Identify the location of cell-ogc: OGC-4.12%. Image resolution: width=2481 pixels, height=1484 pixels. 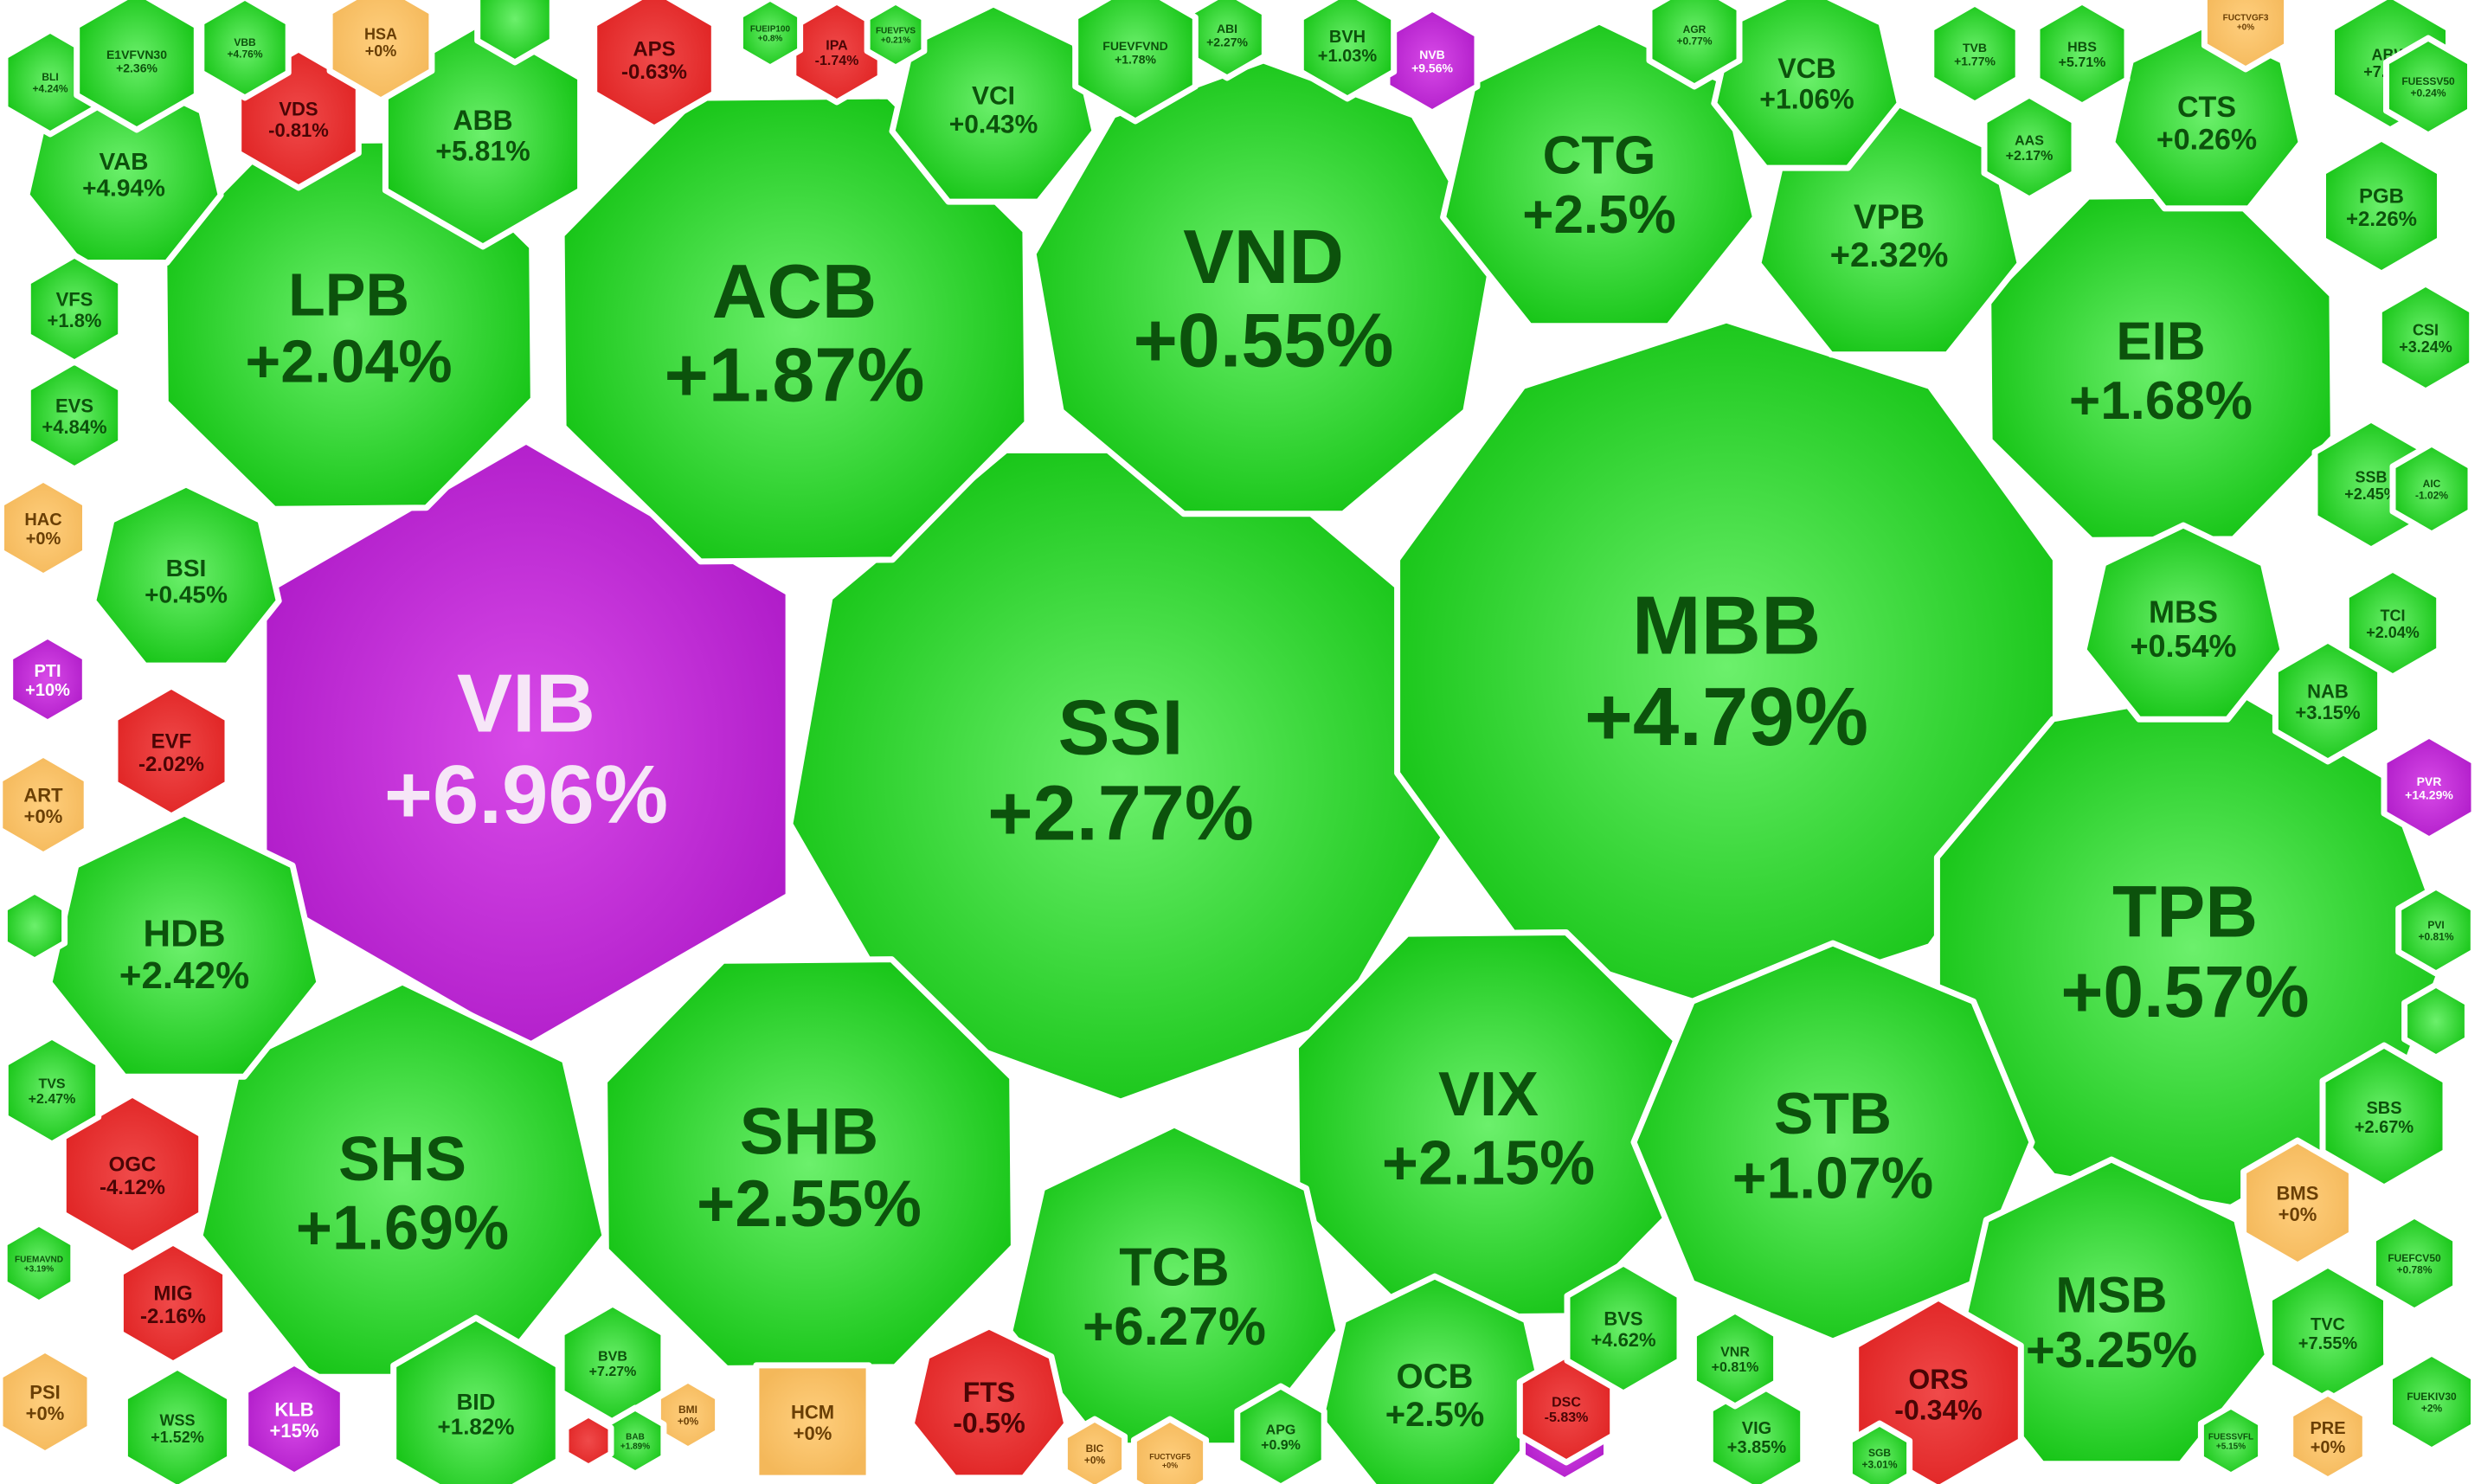
(132, 1174).